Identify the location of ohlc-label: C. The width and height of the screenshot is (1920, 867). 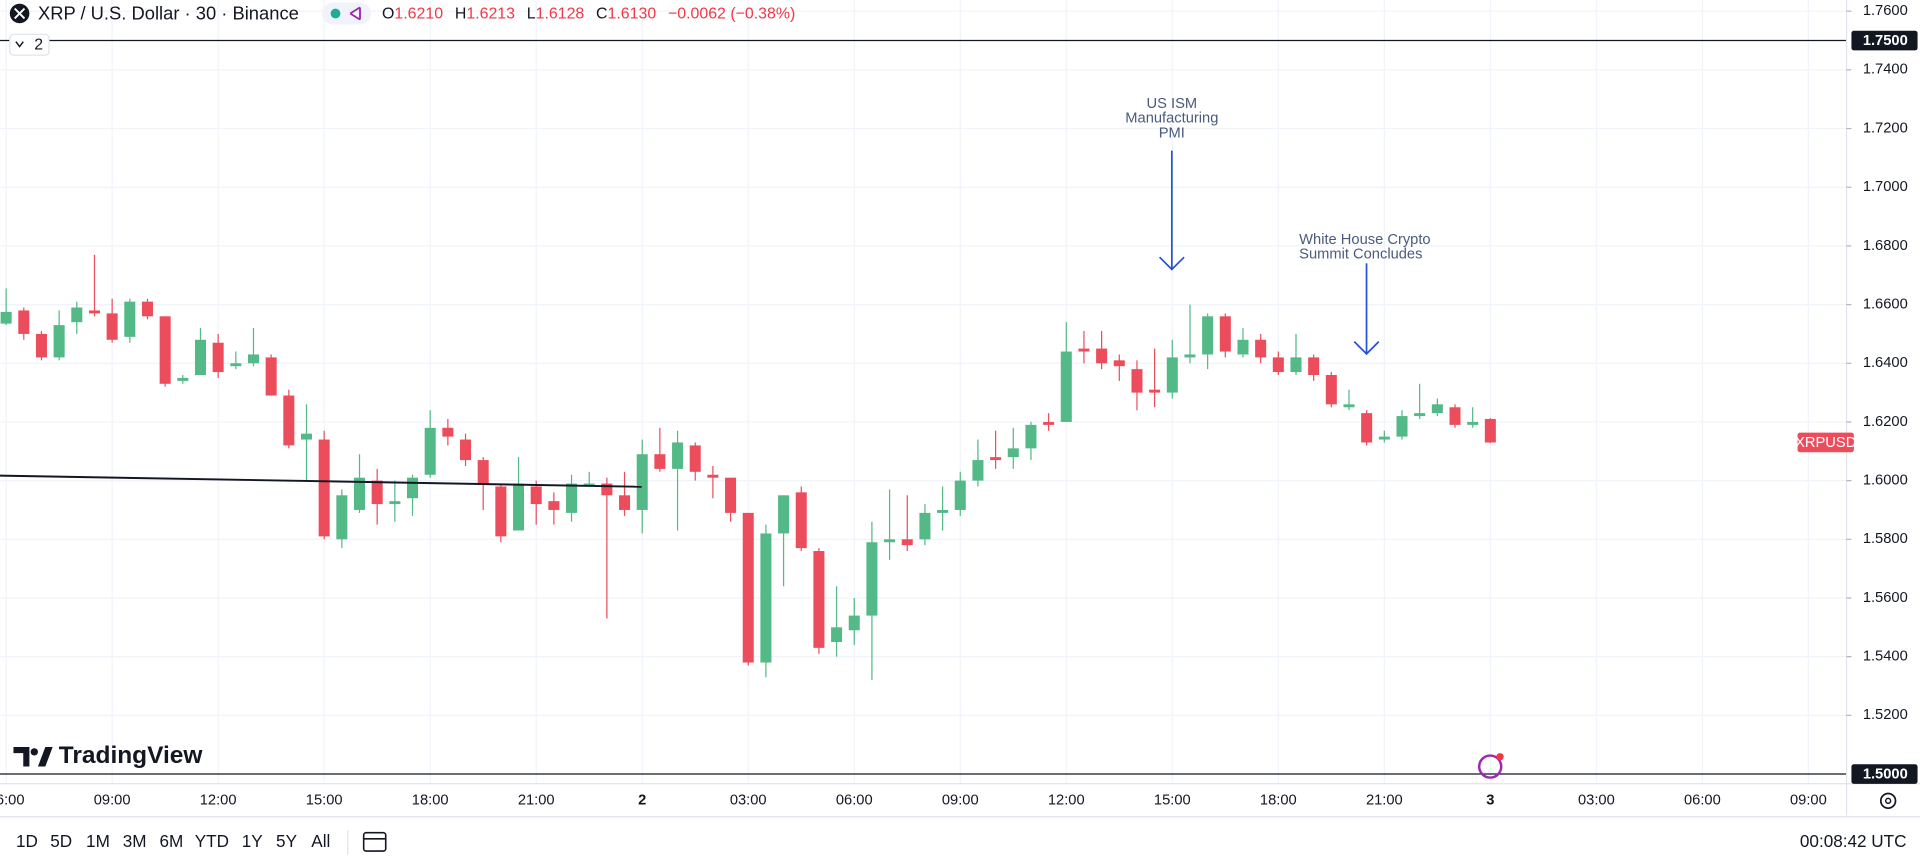
(602, 14).